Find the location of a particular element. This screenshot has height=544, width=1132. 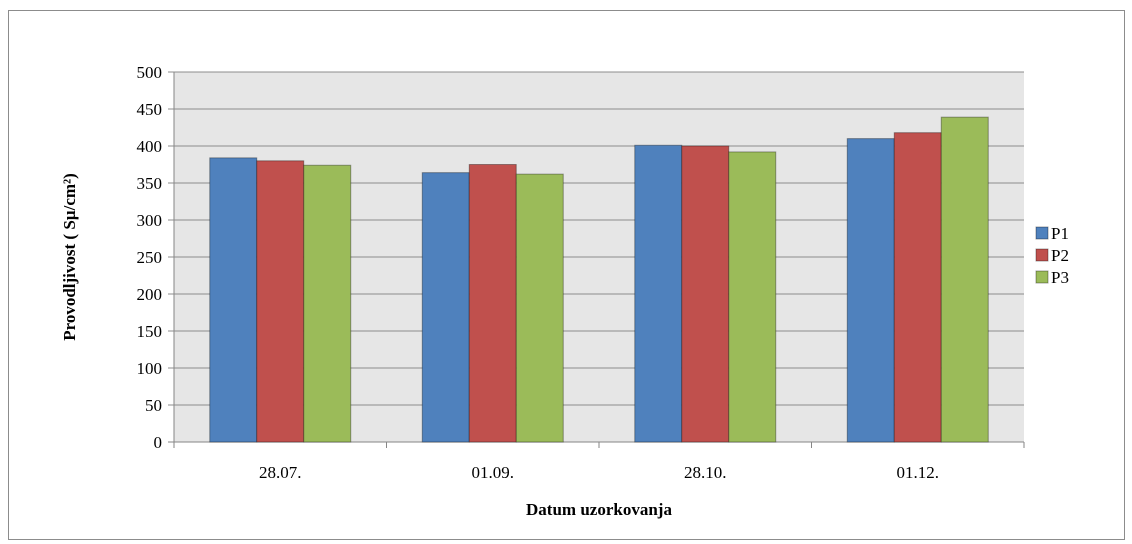

y-tick-label: 150 is located at coordinates (150, 331).